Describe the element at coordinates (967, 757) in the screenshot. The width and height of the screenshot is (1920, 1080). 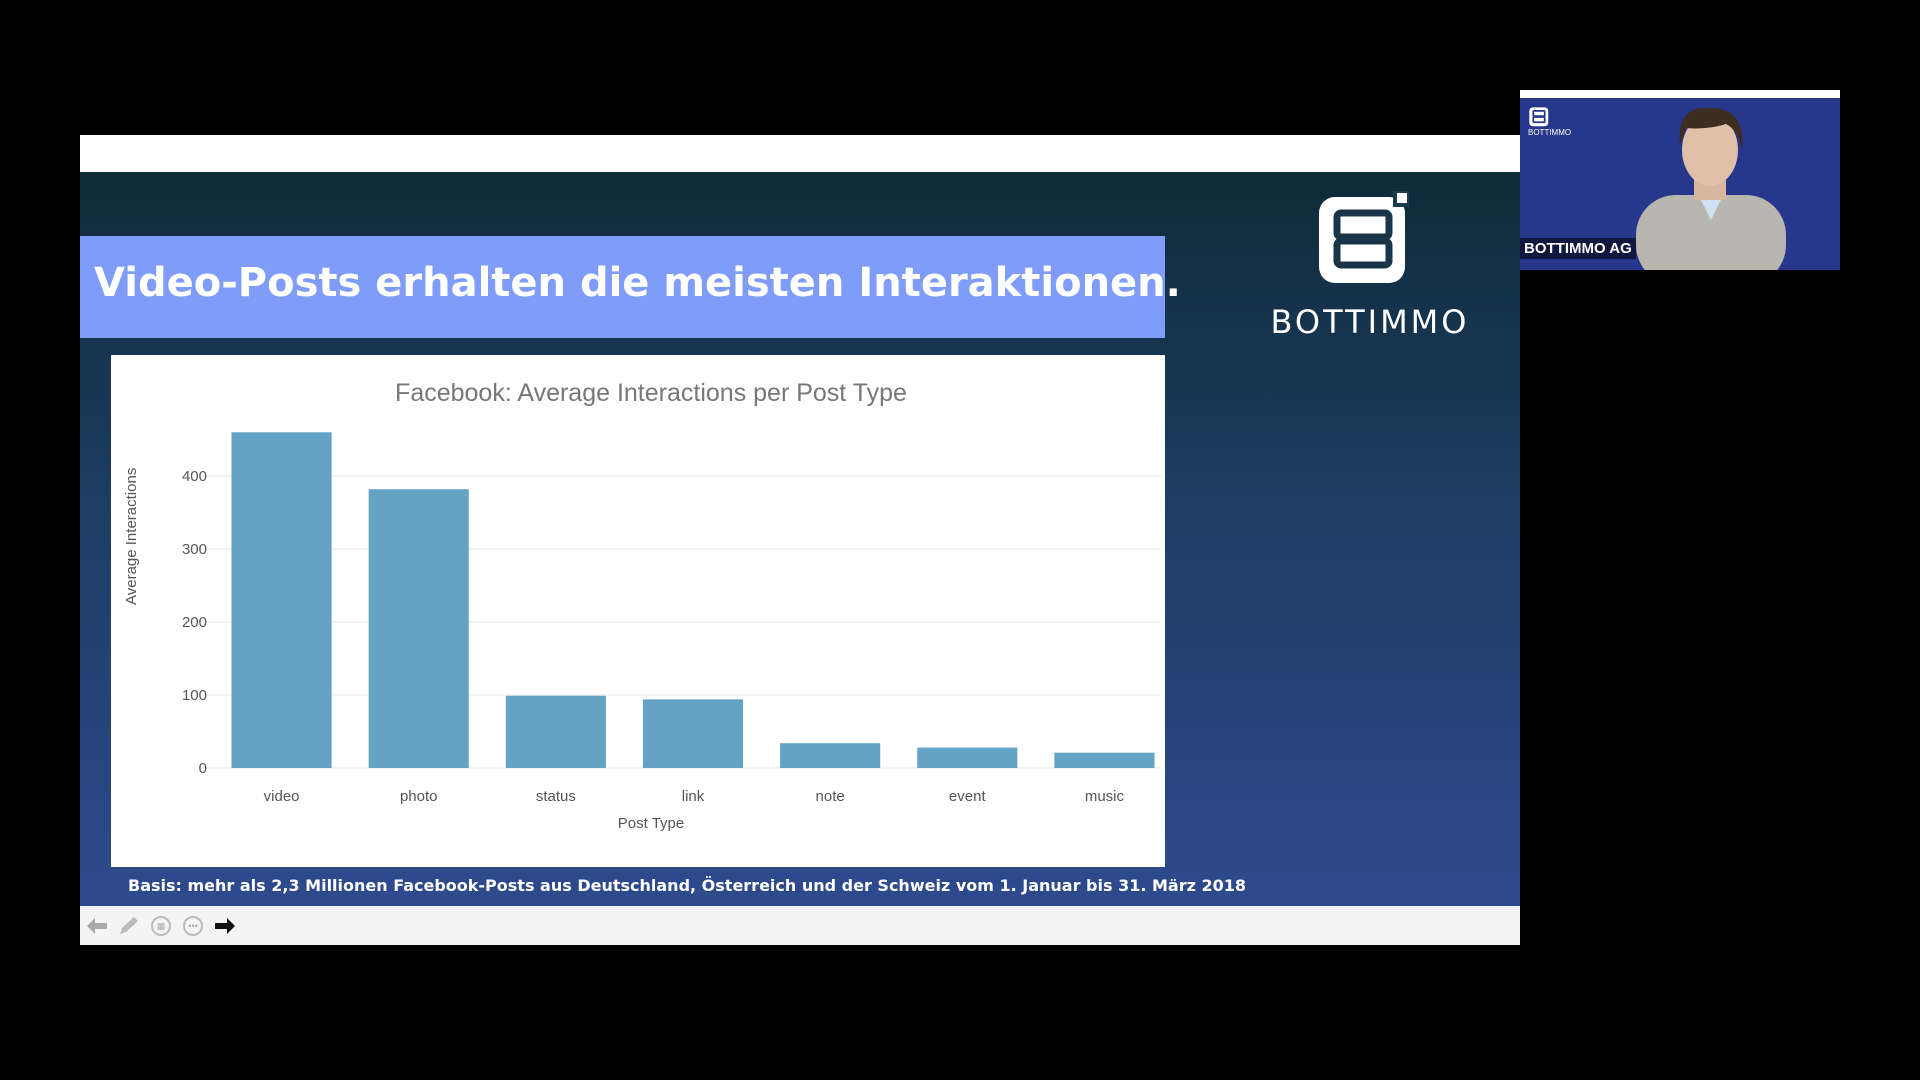
I see `bar-event` at that location.